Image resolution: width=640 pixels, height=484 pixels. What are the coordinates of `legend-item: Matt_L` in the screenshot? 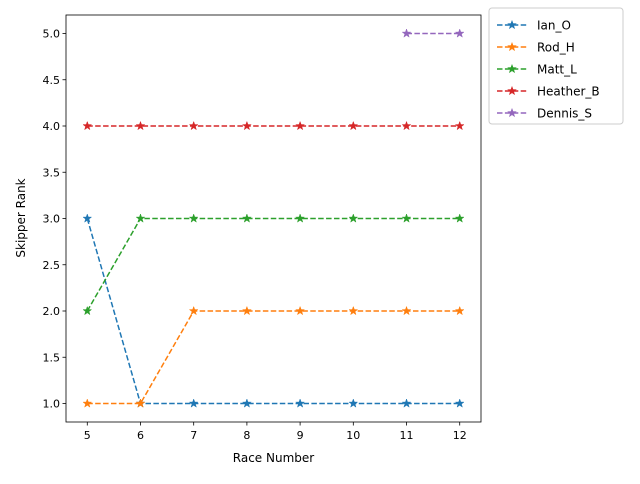 It's located at (537, 70).